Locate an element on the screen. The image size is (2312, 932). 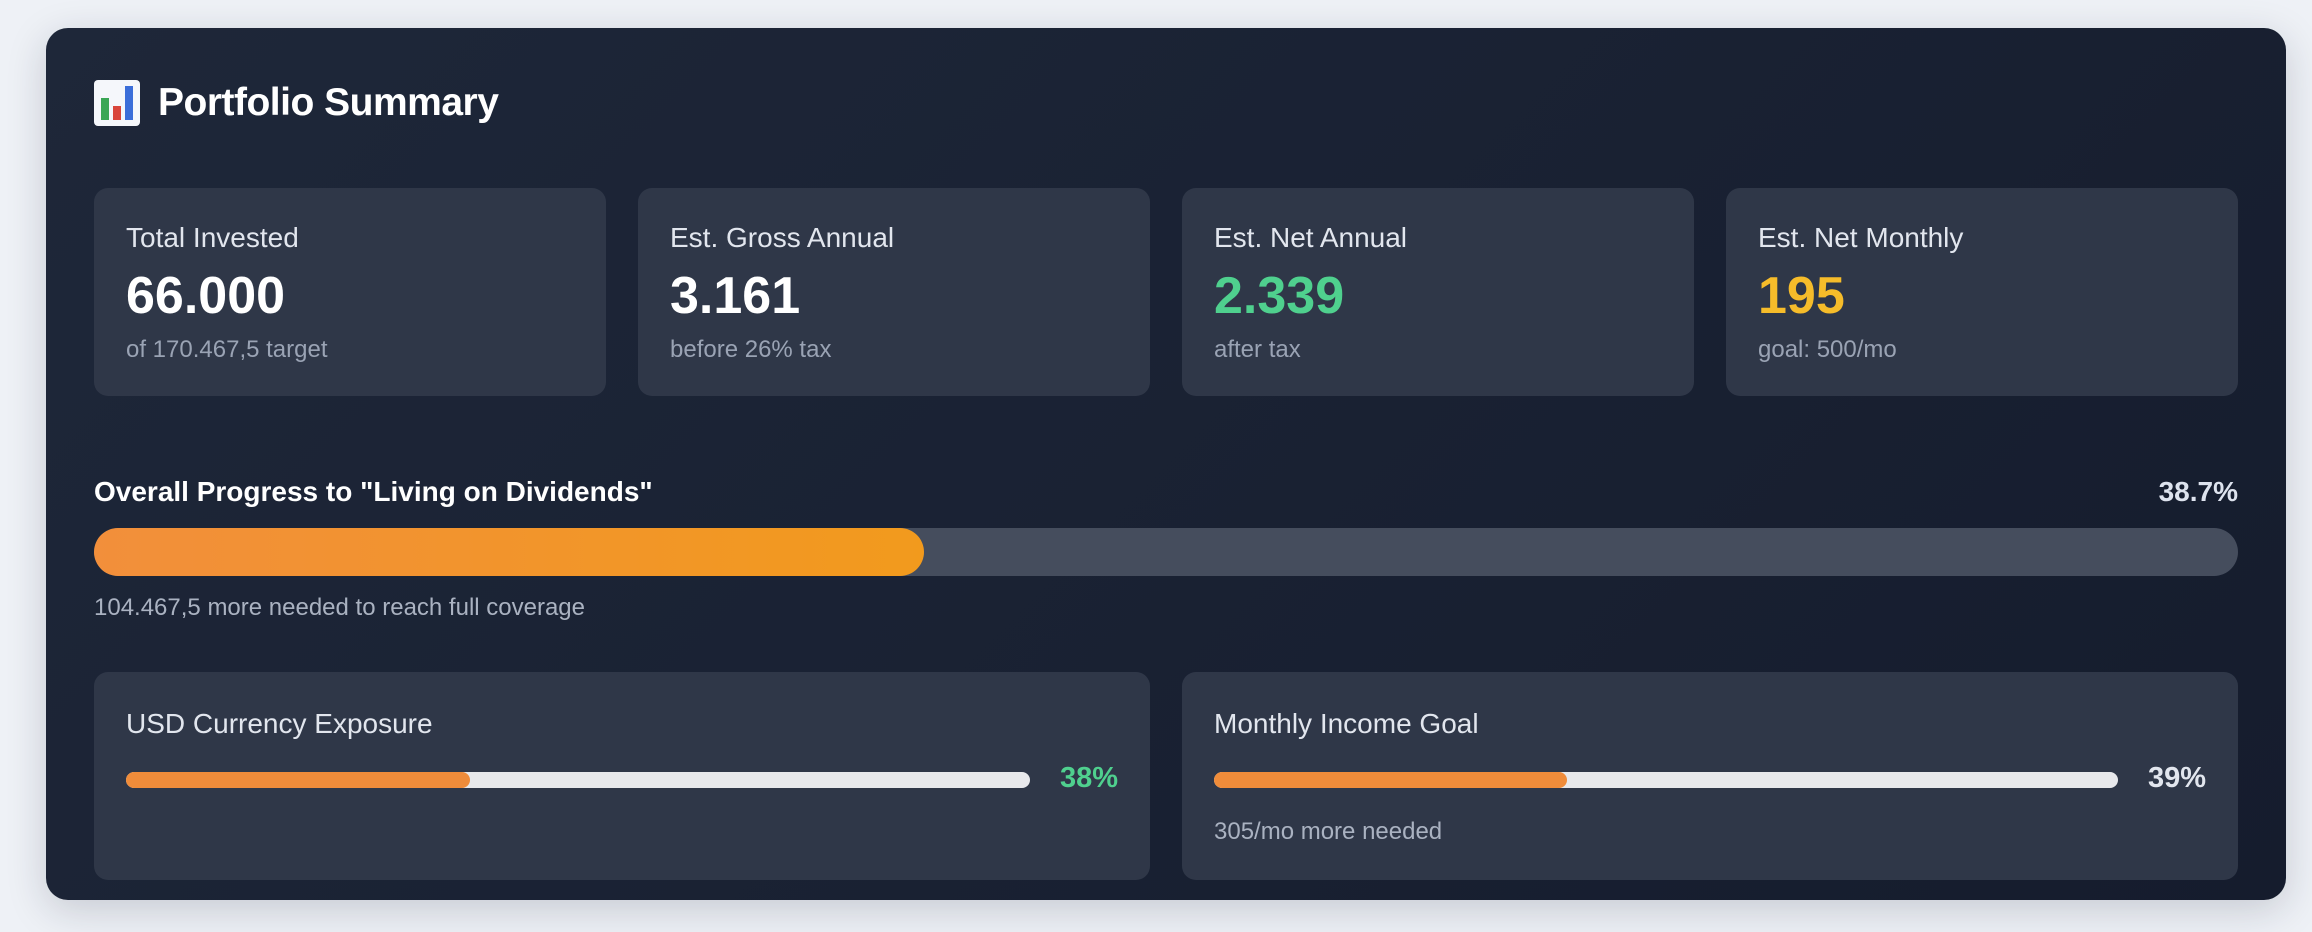
income-goal-progress-fill is located at coordinates (1390, 780).